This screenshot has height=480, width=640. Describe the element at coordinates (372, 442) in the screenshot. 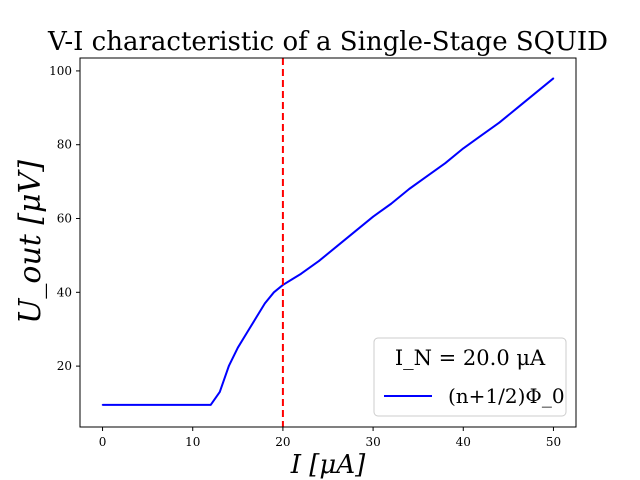

I see `x-tick-label: 30` at that location.